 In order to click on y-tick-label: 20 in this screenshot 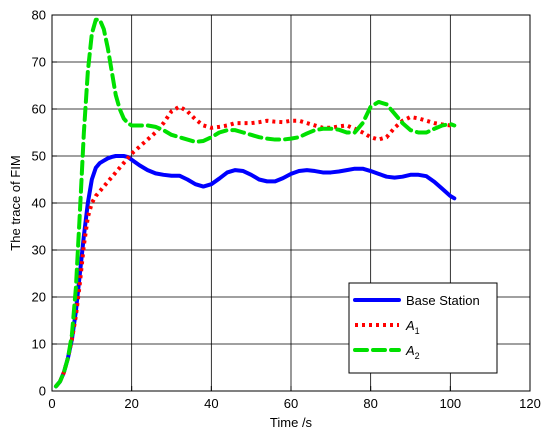, I will do `click(39, 297)`.